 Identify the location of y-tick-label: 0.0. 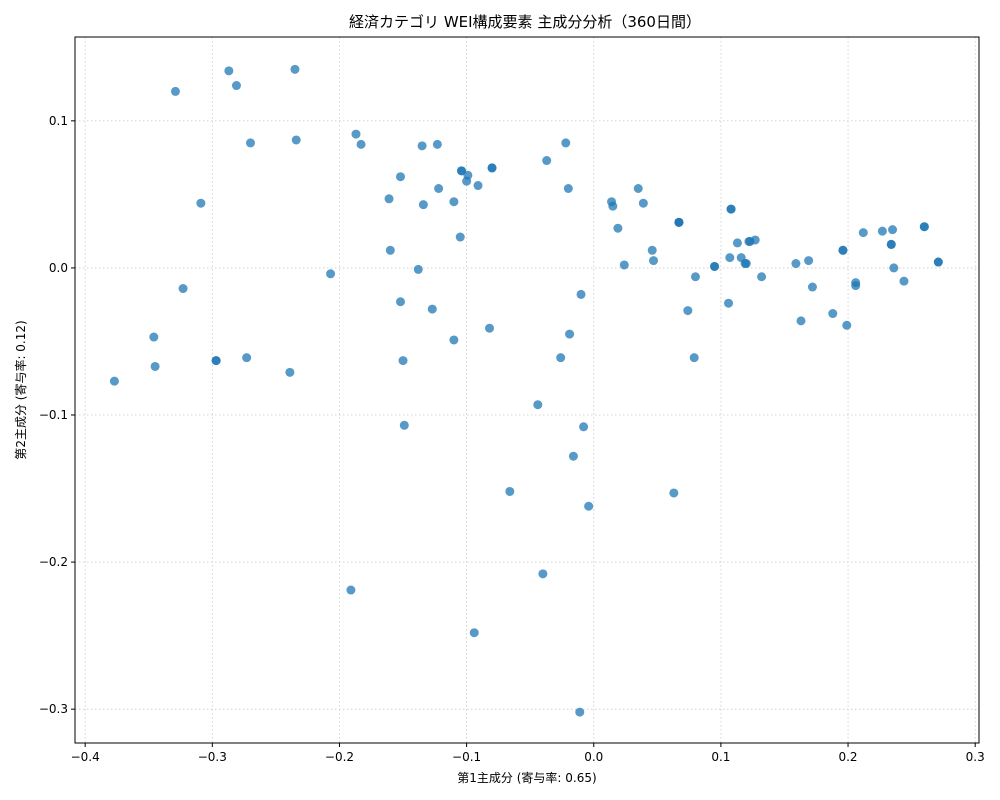
(58, 268).